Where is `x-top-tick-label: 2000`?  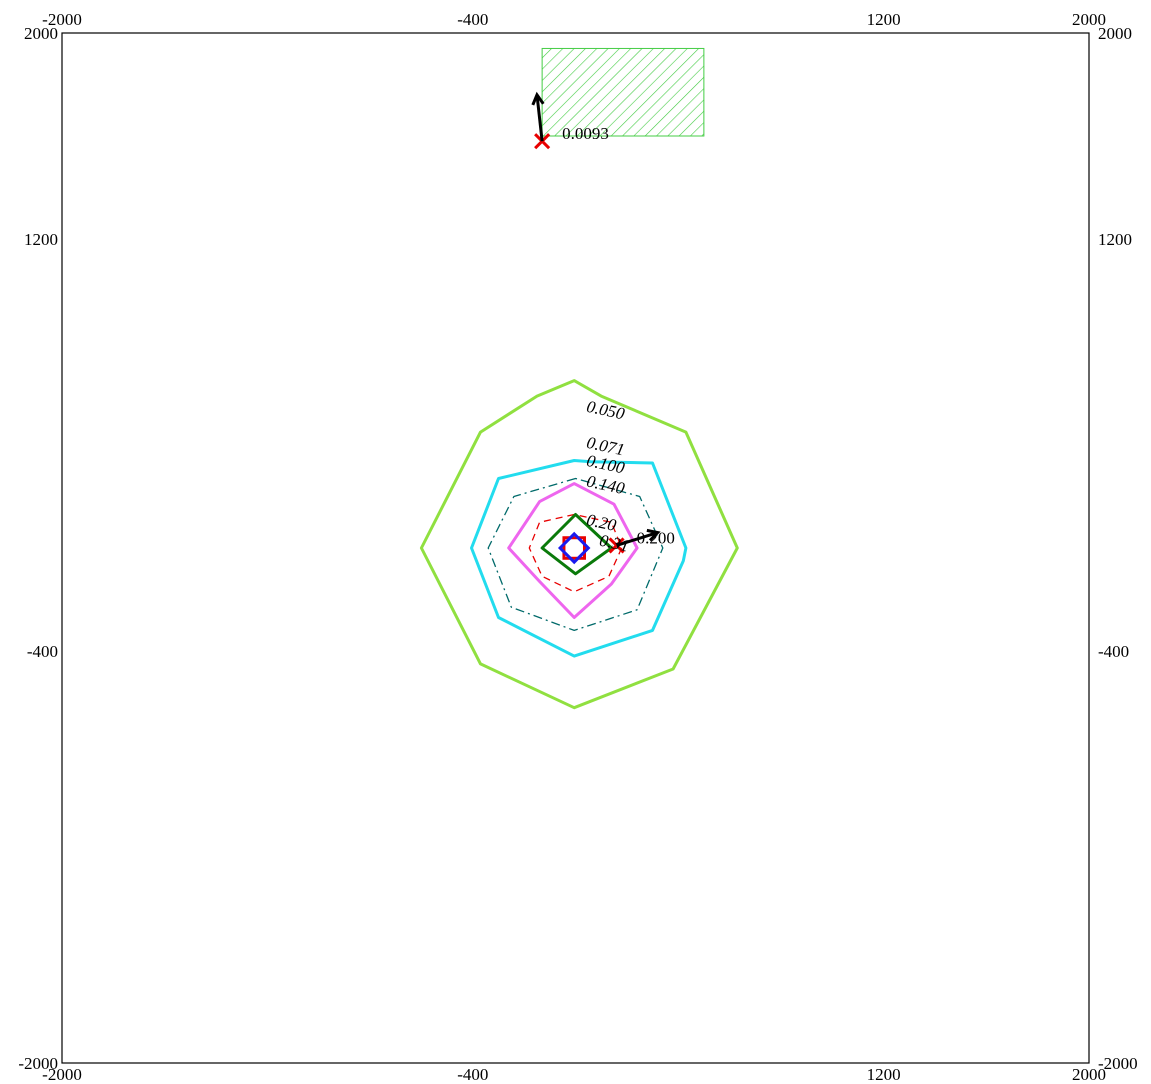
x-top-tick-label: 2000 is located at coordinates (1089, 19).